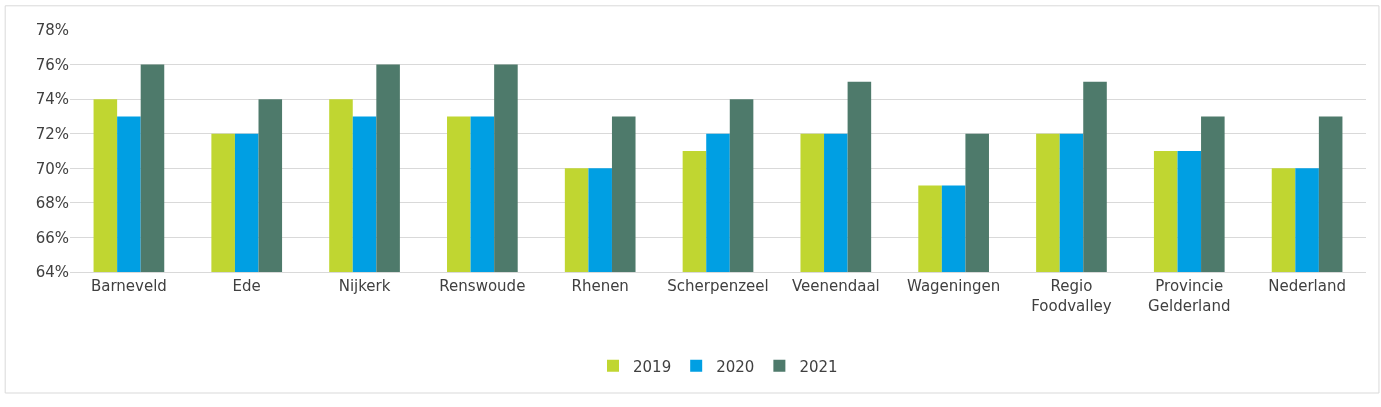 The image size is (1381, 407). I want to click on x-tick-label: Rhenen, so click(600, 286).